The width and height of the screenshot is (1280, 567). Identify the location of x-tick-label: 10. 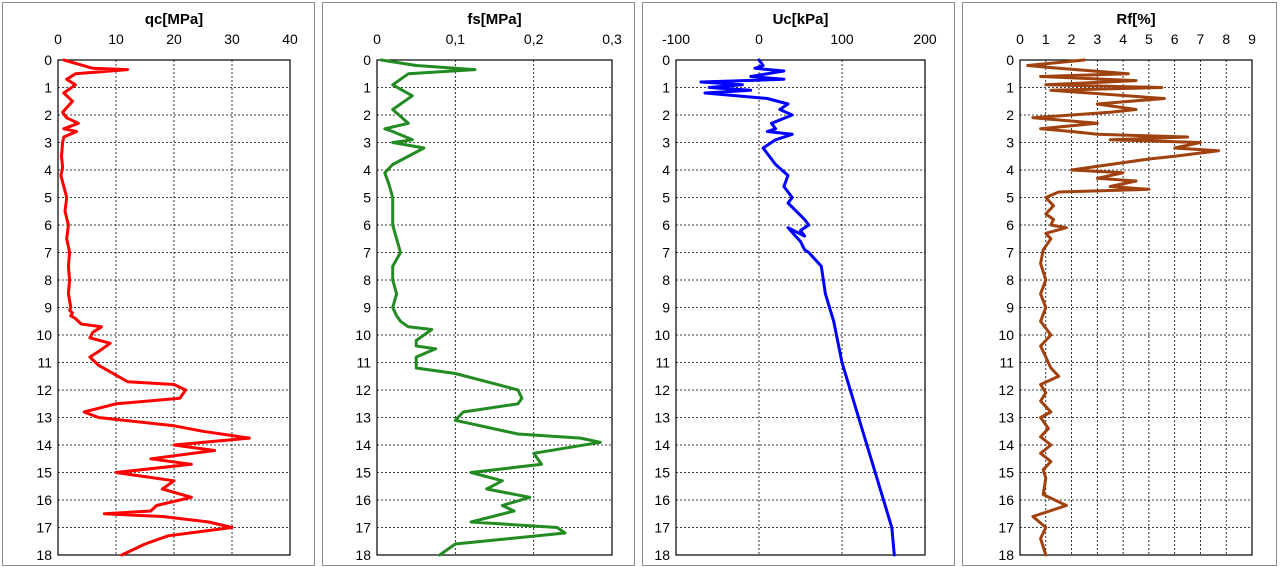
(116, 39).